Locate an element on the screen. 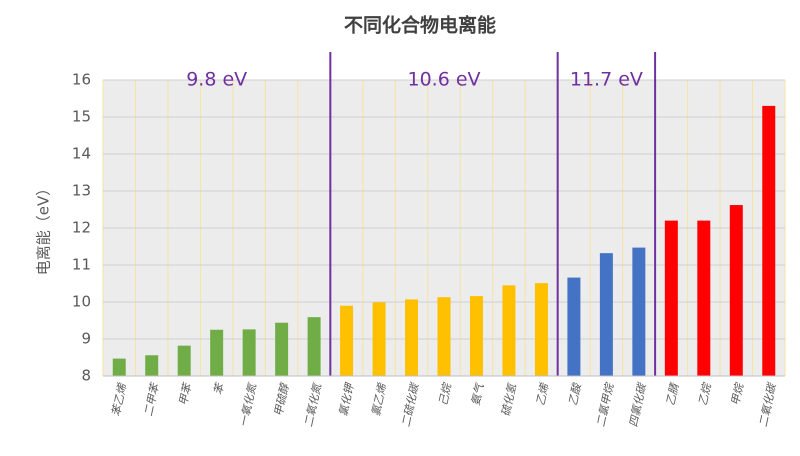 Image resolution: width=800 pixels, height=456 pixels. x-tick-label: 乙酸 is located at coordinates (574, 394).